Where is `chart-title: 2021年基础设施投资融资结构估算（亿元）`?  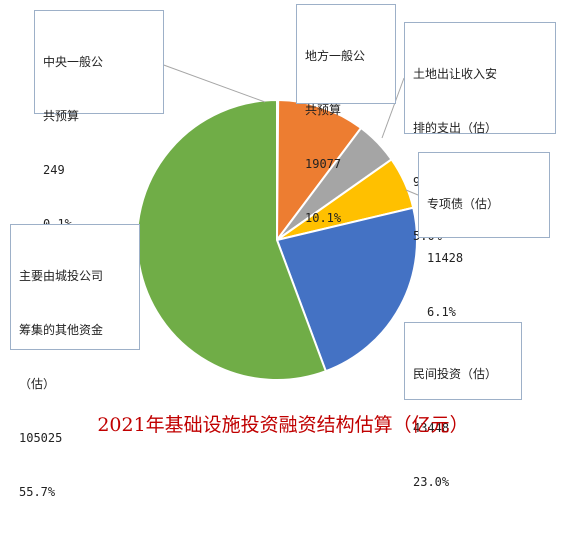 chart-title: 2021年基础设施投资融资结构估算（亿元） is located at coordinates (283, 425).